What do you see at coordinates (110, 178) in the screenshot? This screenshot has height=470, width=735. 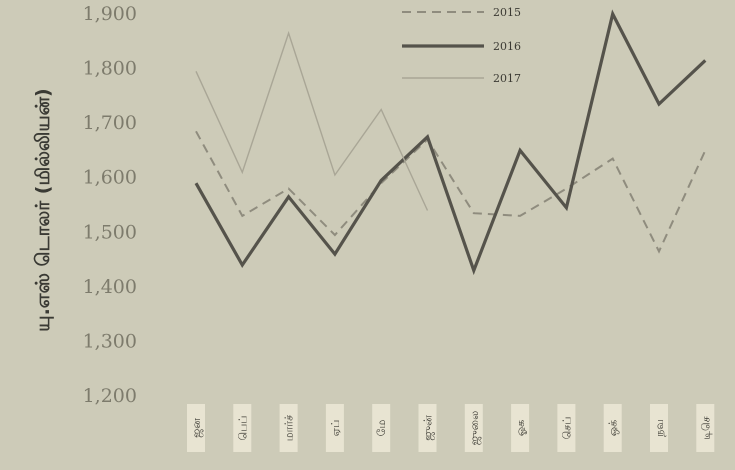 I see `y-tick-label: 1,600` at bounding box center [110, 178].